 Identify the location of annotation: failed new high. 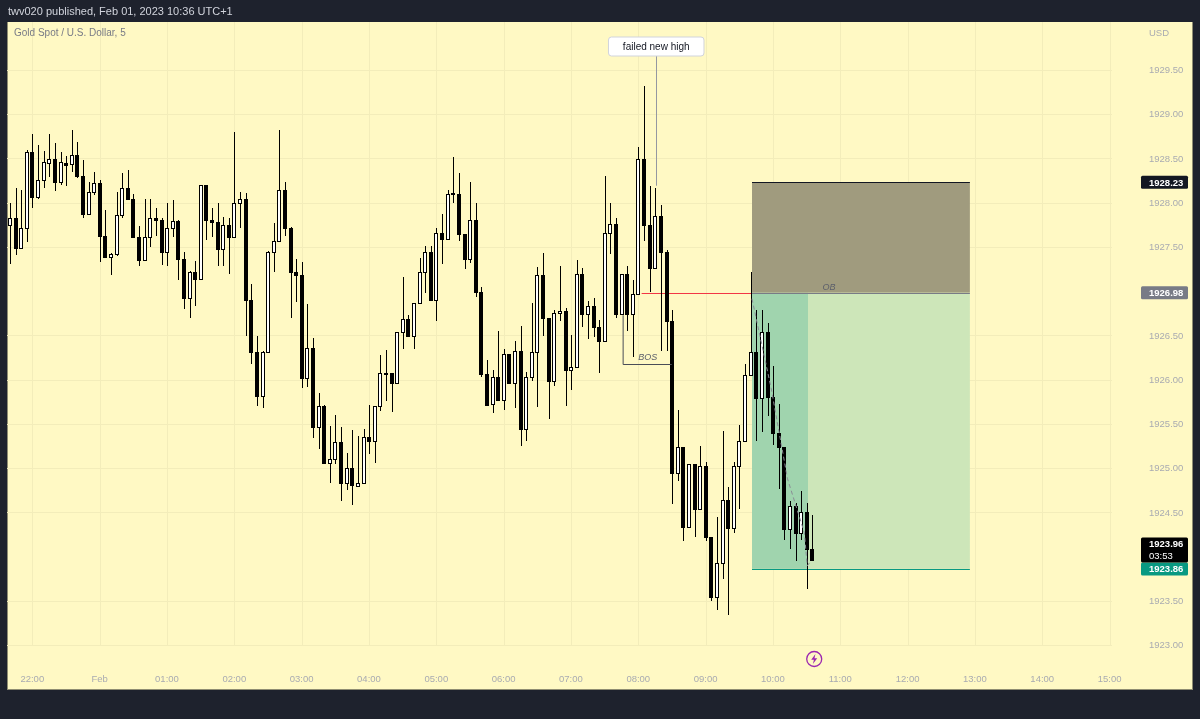
(656, 46).